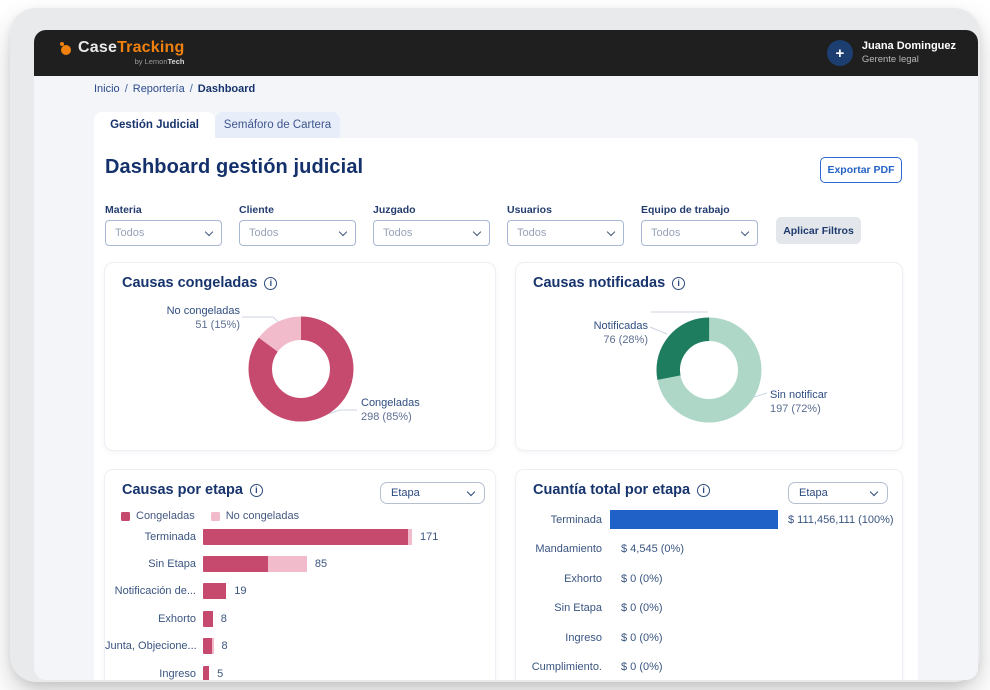  Describe the element at coordinates (890, 60) in the screenshot. I see `user-role: Gerente legal` at that location.